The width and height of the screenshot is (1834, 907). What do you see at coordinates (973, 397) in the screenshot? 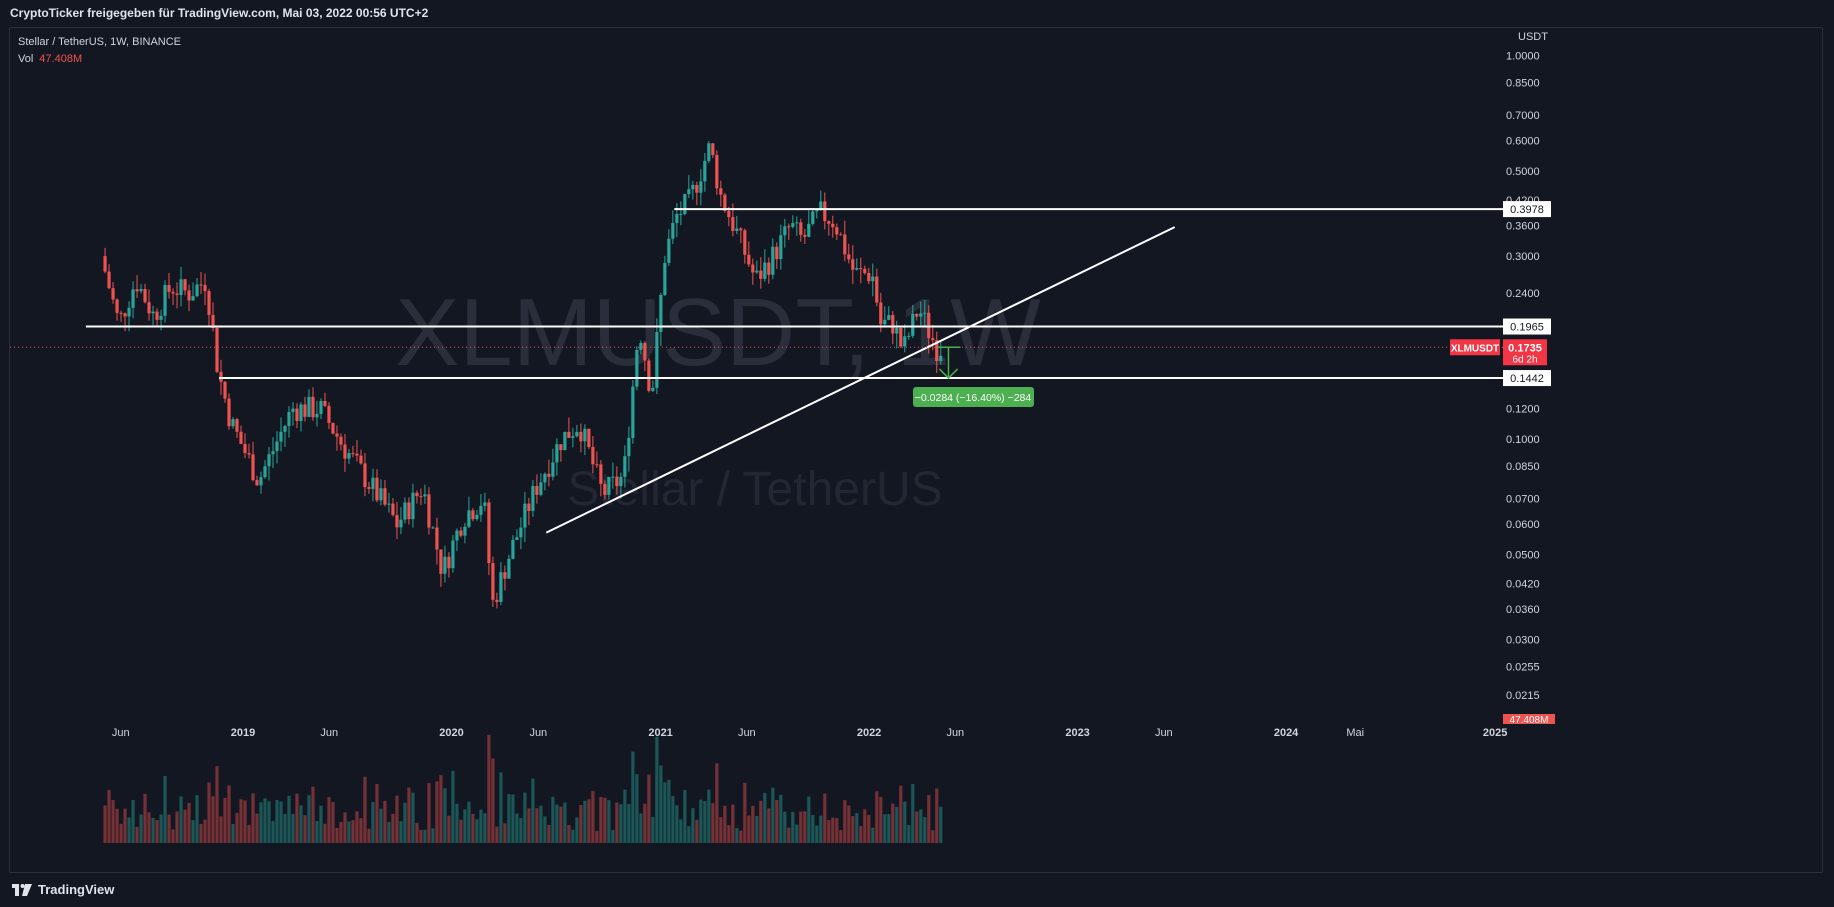
I see `measure-label-bg` at bounding box center [973, 397].